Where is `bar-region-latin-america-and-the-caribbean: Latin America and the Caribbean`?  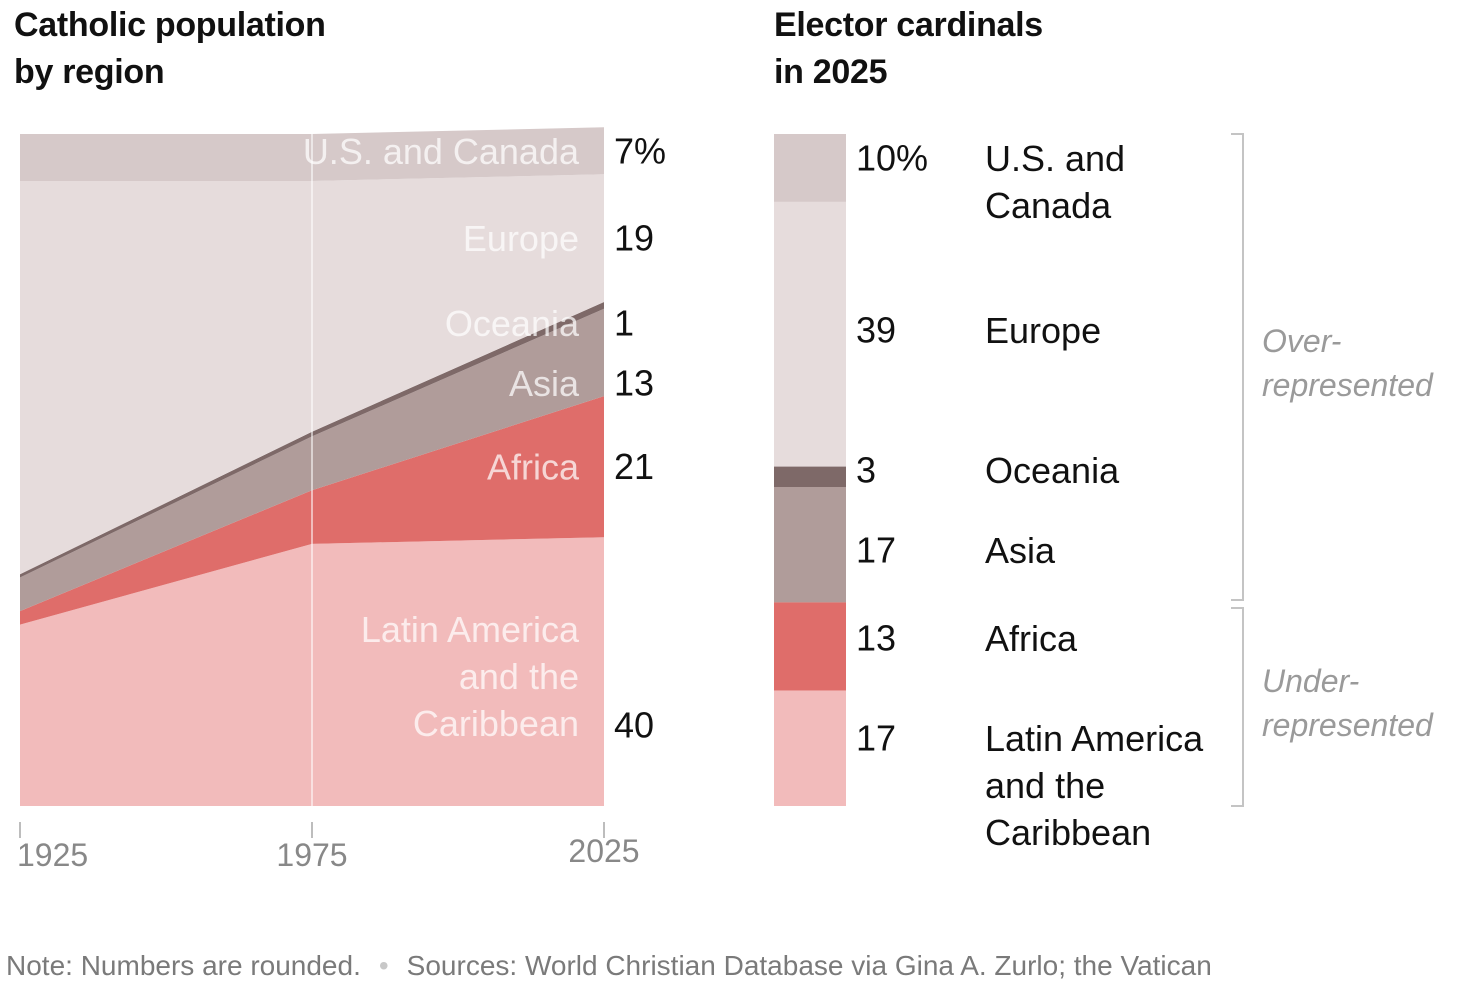 bar-region-latin-america-and-the-caribbean: Latin America and the Caribbean is located at coordinates (1094, 785).